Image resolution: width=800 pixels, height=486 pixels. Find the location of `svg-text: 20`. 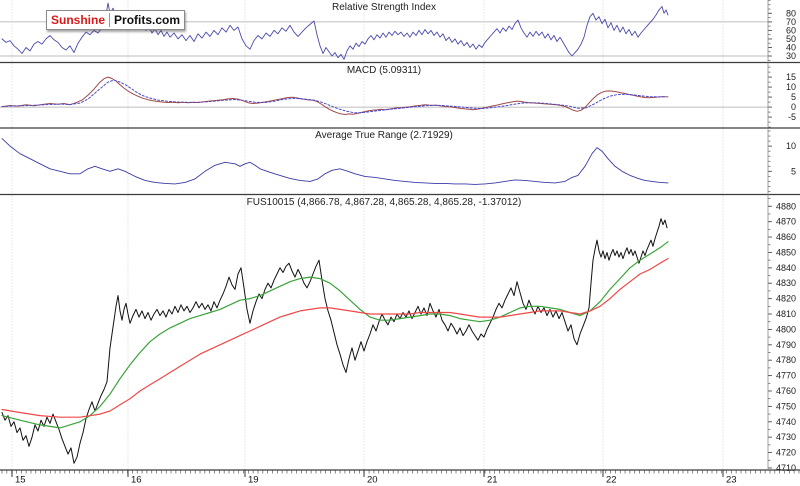

svg-text: 20 is located at coordinates (372, 480).